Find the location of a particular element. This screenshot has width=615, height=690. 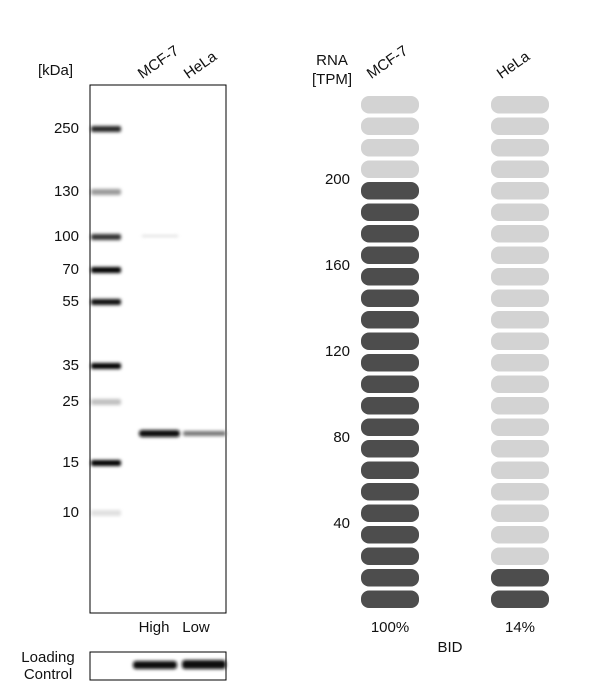

y-tick-label: 200 is located at coordinates (337, 179).